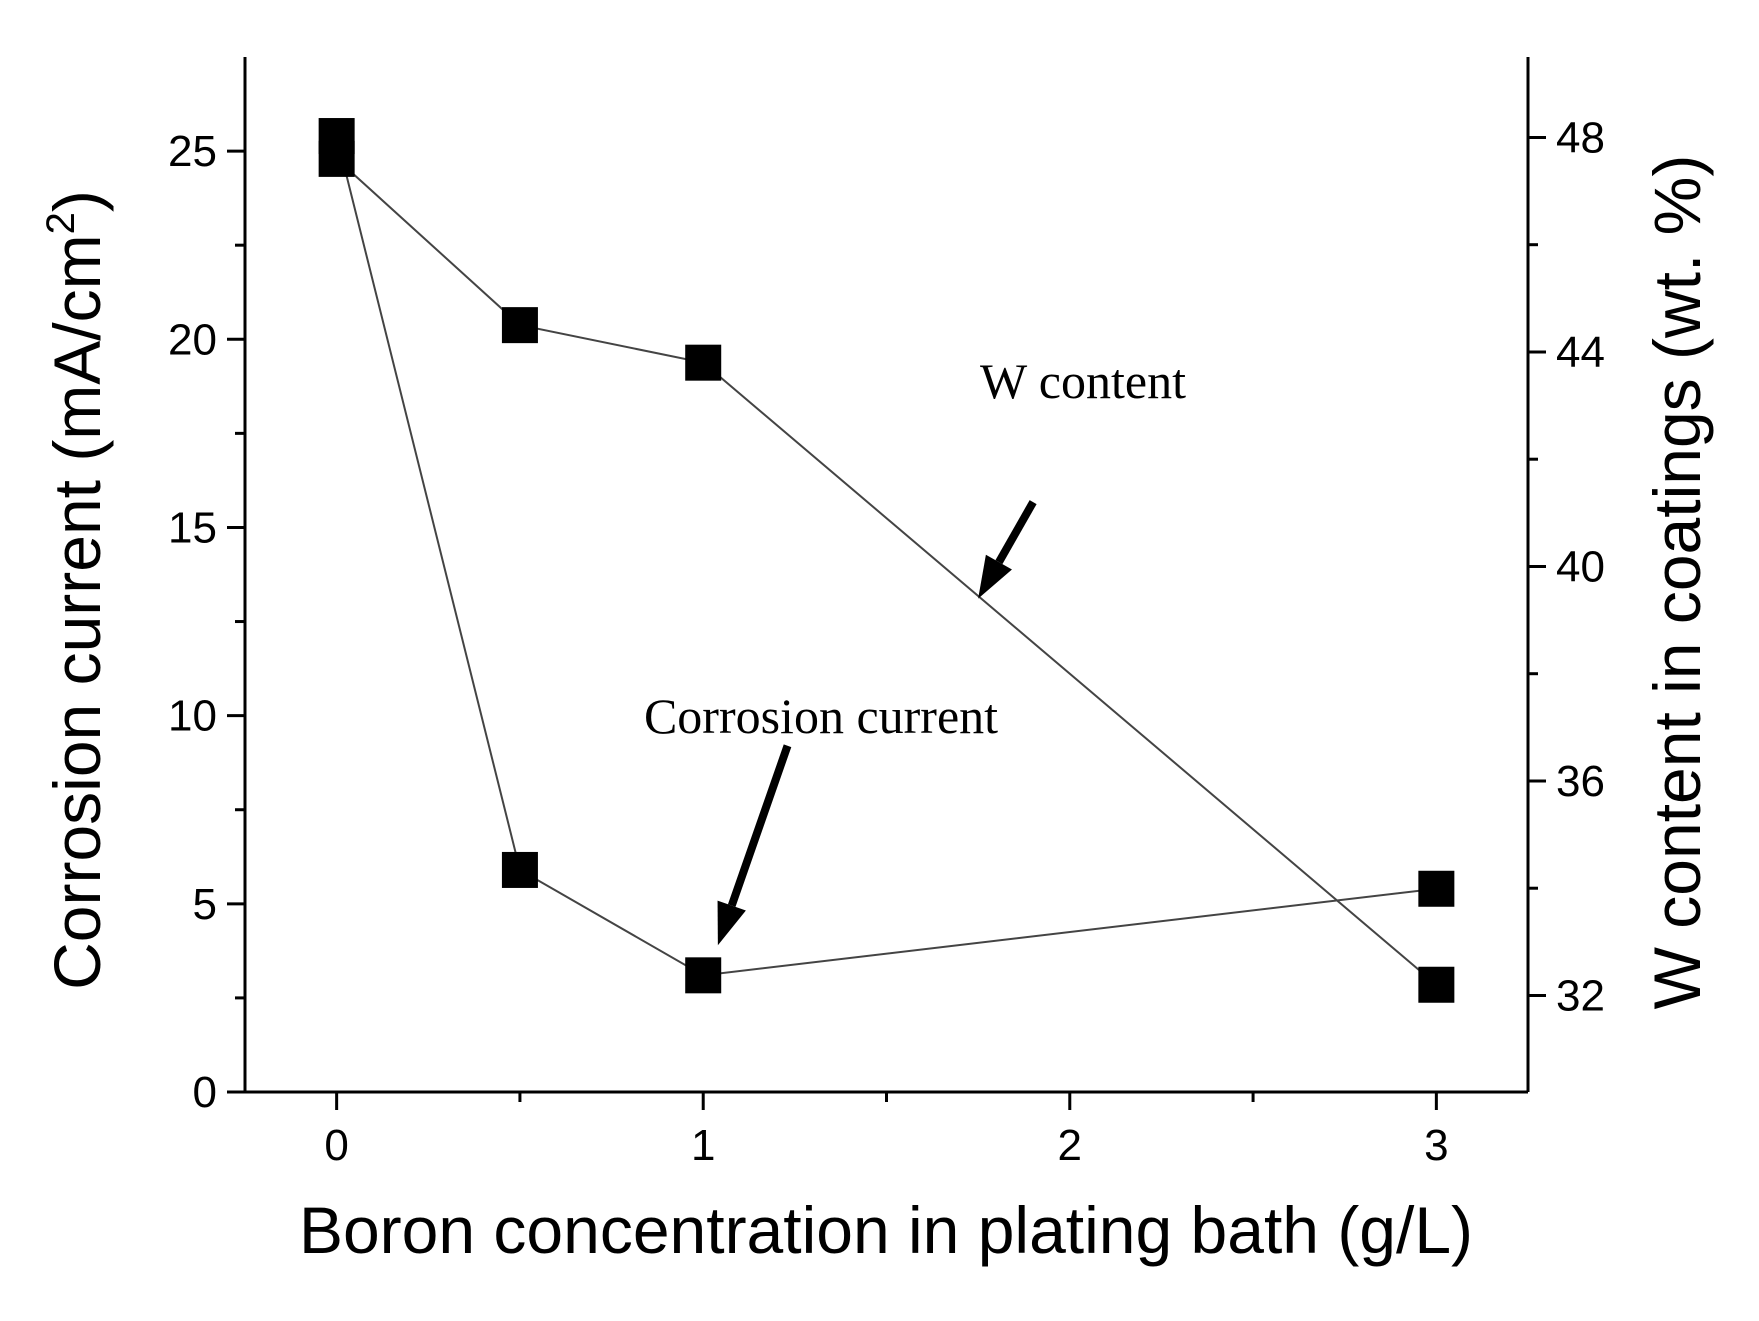 The width and height of the screenshot is (1759, 1321). What do you see at coordinates (1580, 995) in the screenshot?
I see `y-right-tick-label: 32` at bounding box center [1580, 995].